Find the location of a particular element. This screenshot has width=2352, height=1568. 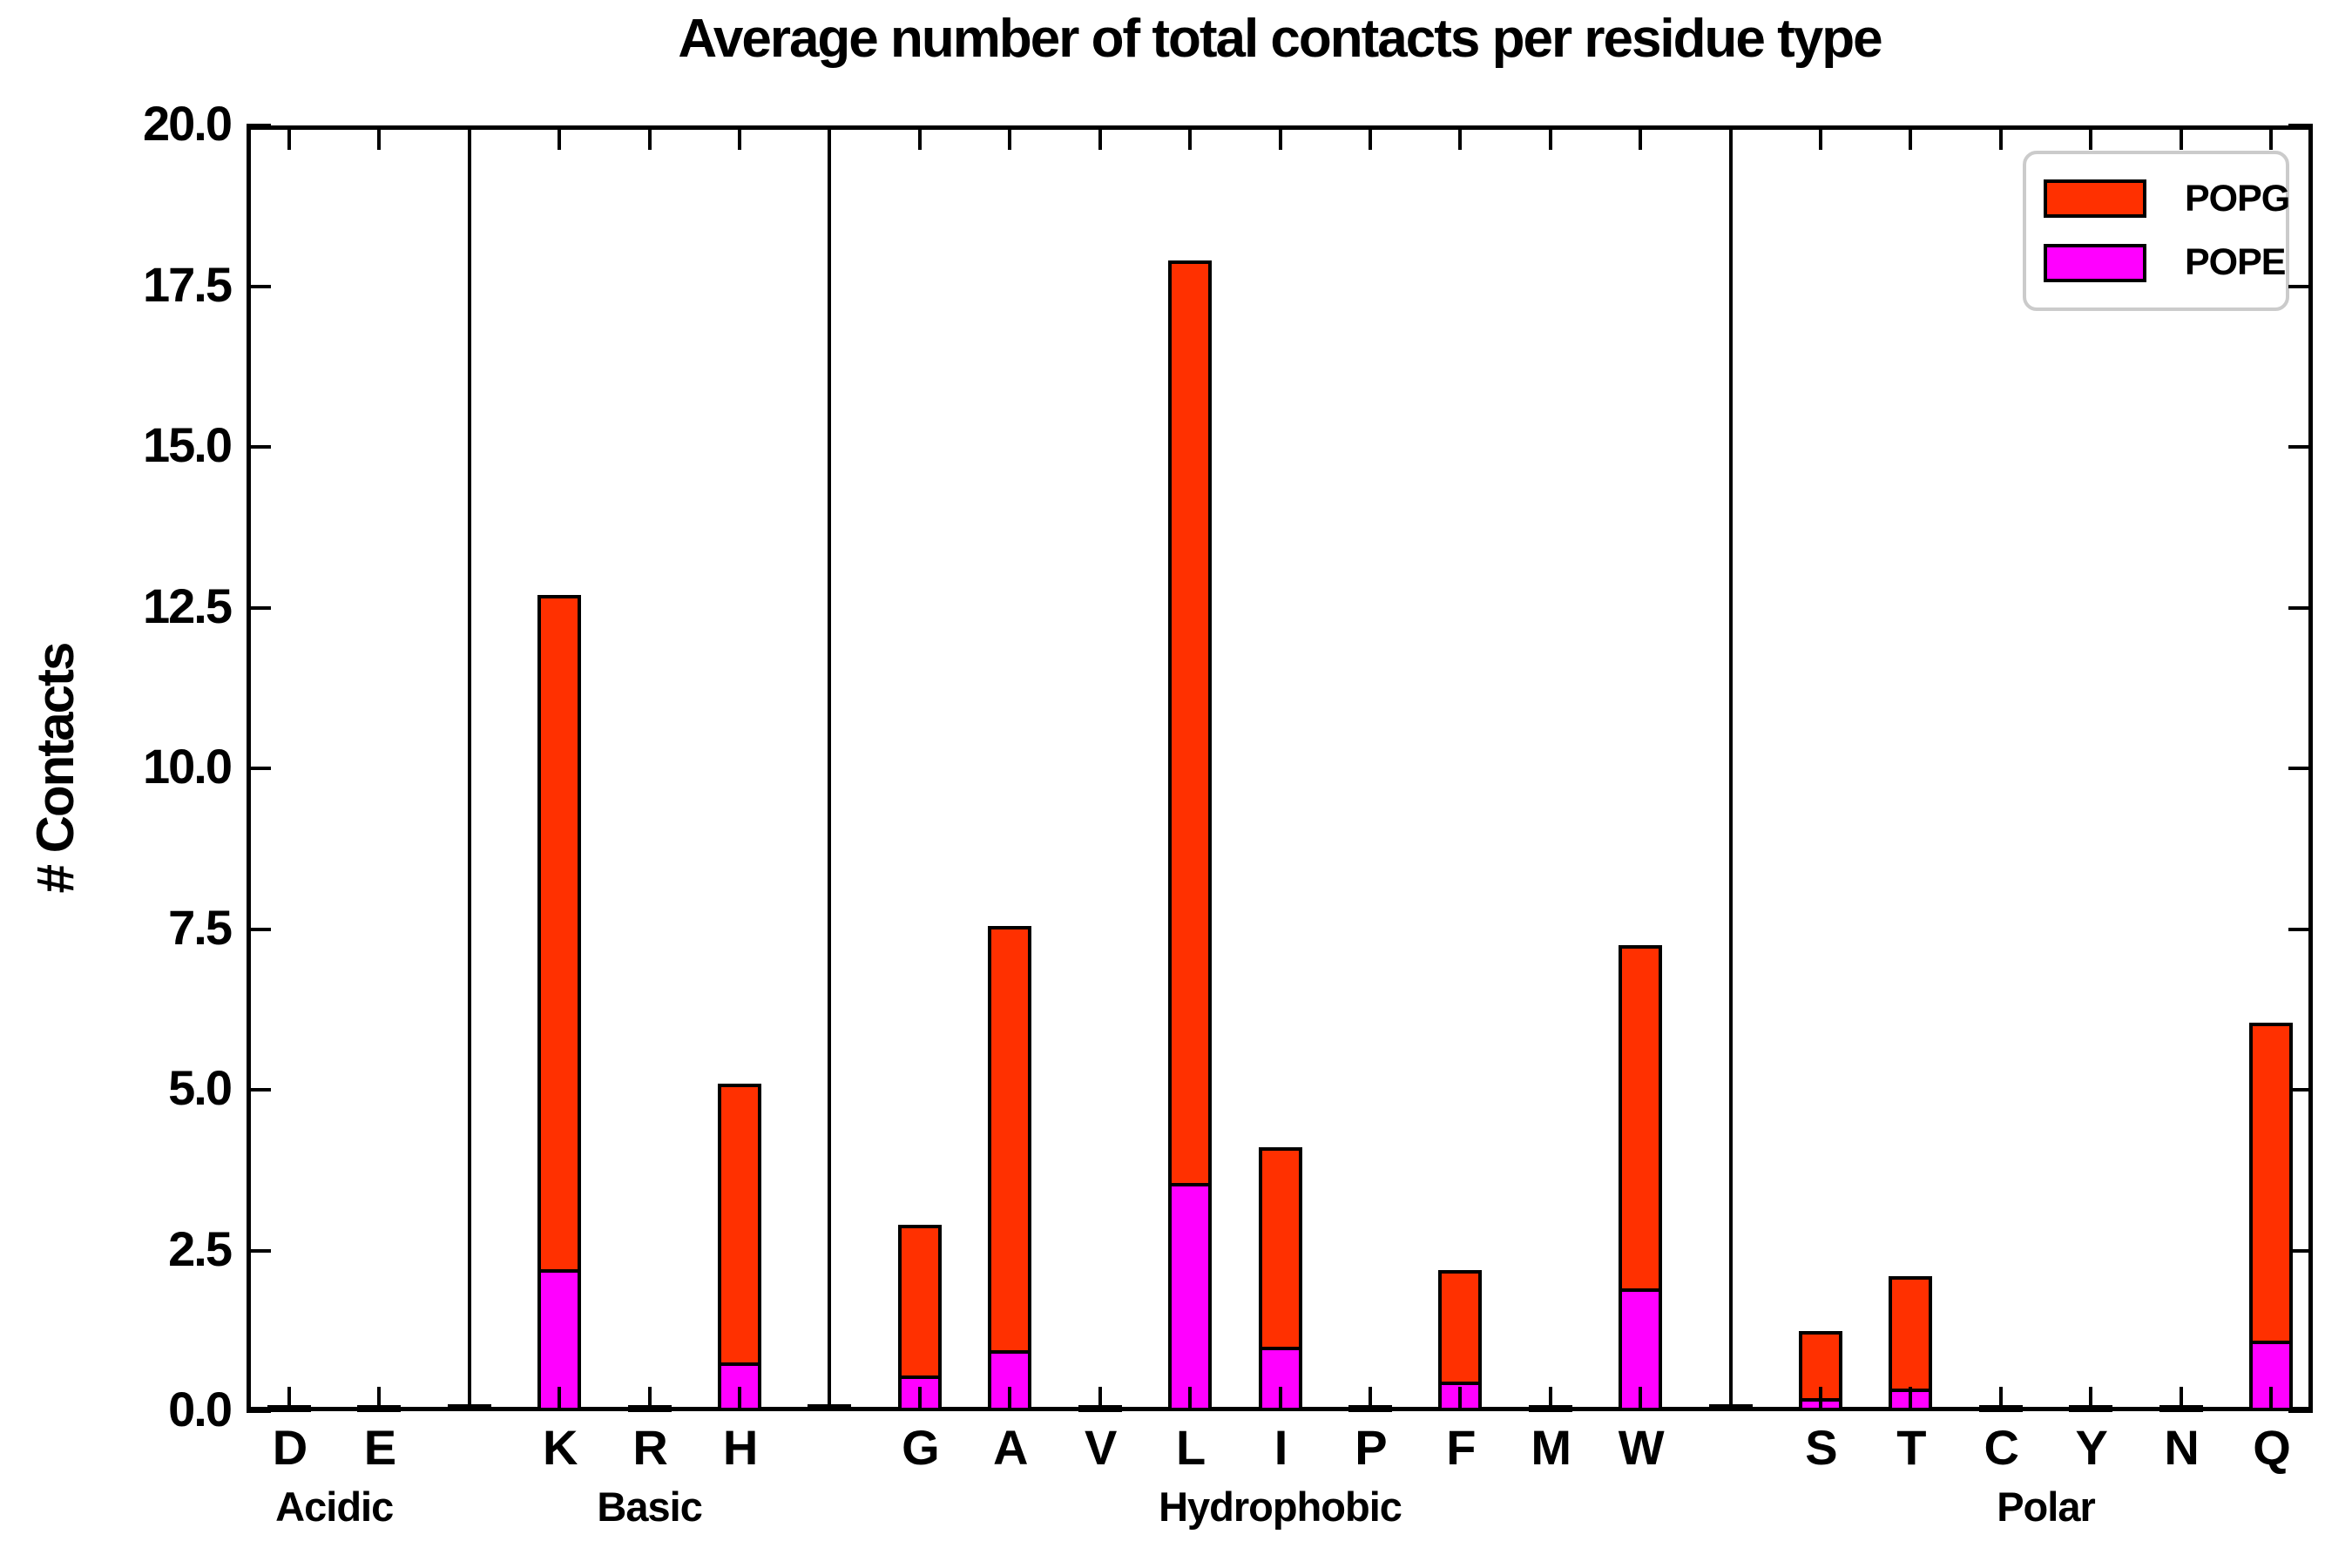

group-label-basic: Basic is located at coordinates (649, 1507).